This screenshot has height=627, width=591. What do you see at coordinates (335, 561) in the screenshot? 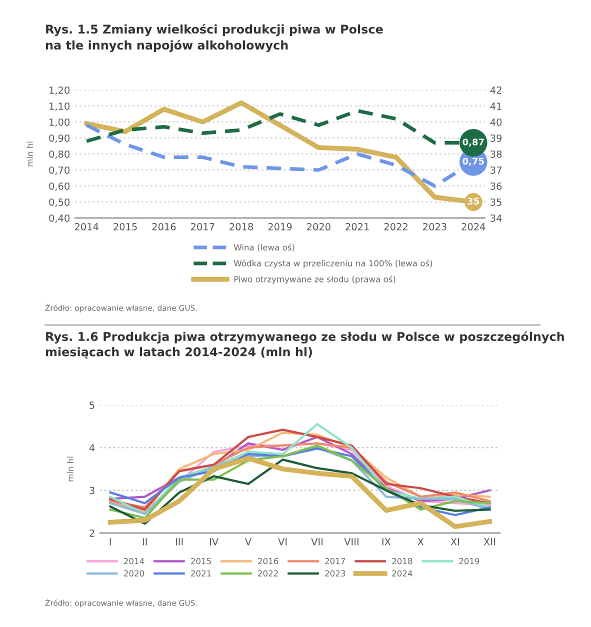
I see `legend-label: 2017` at bounding box center [335, 561].